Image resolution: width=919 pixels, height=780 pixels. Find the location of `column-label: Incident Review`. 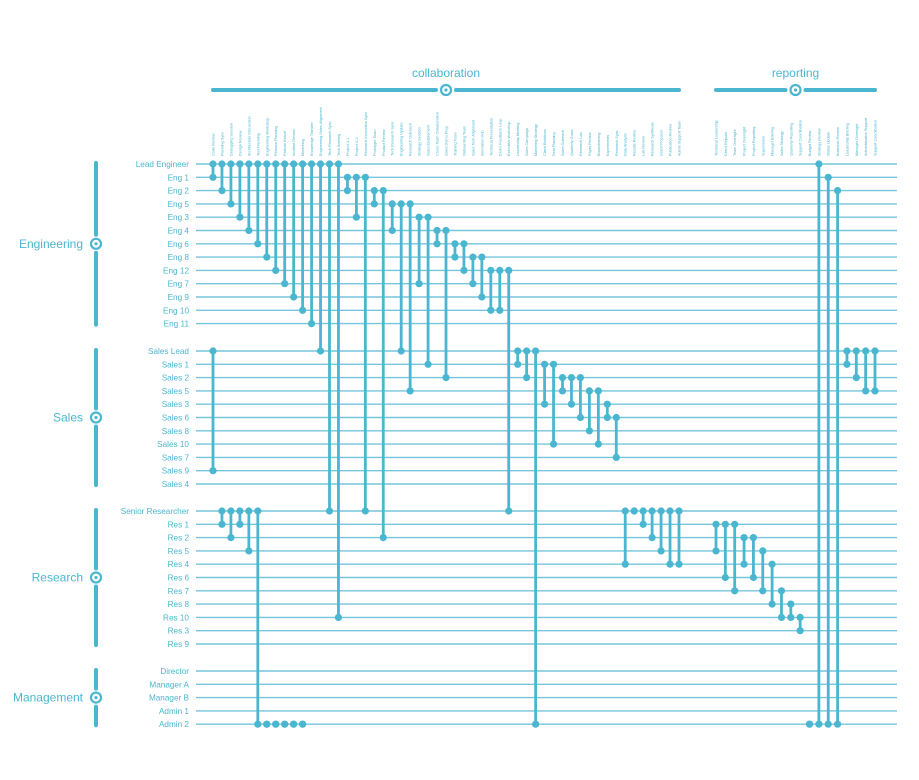

column-label: Incident Review is located at coordinates (294, 142).